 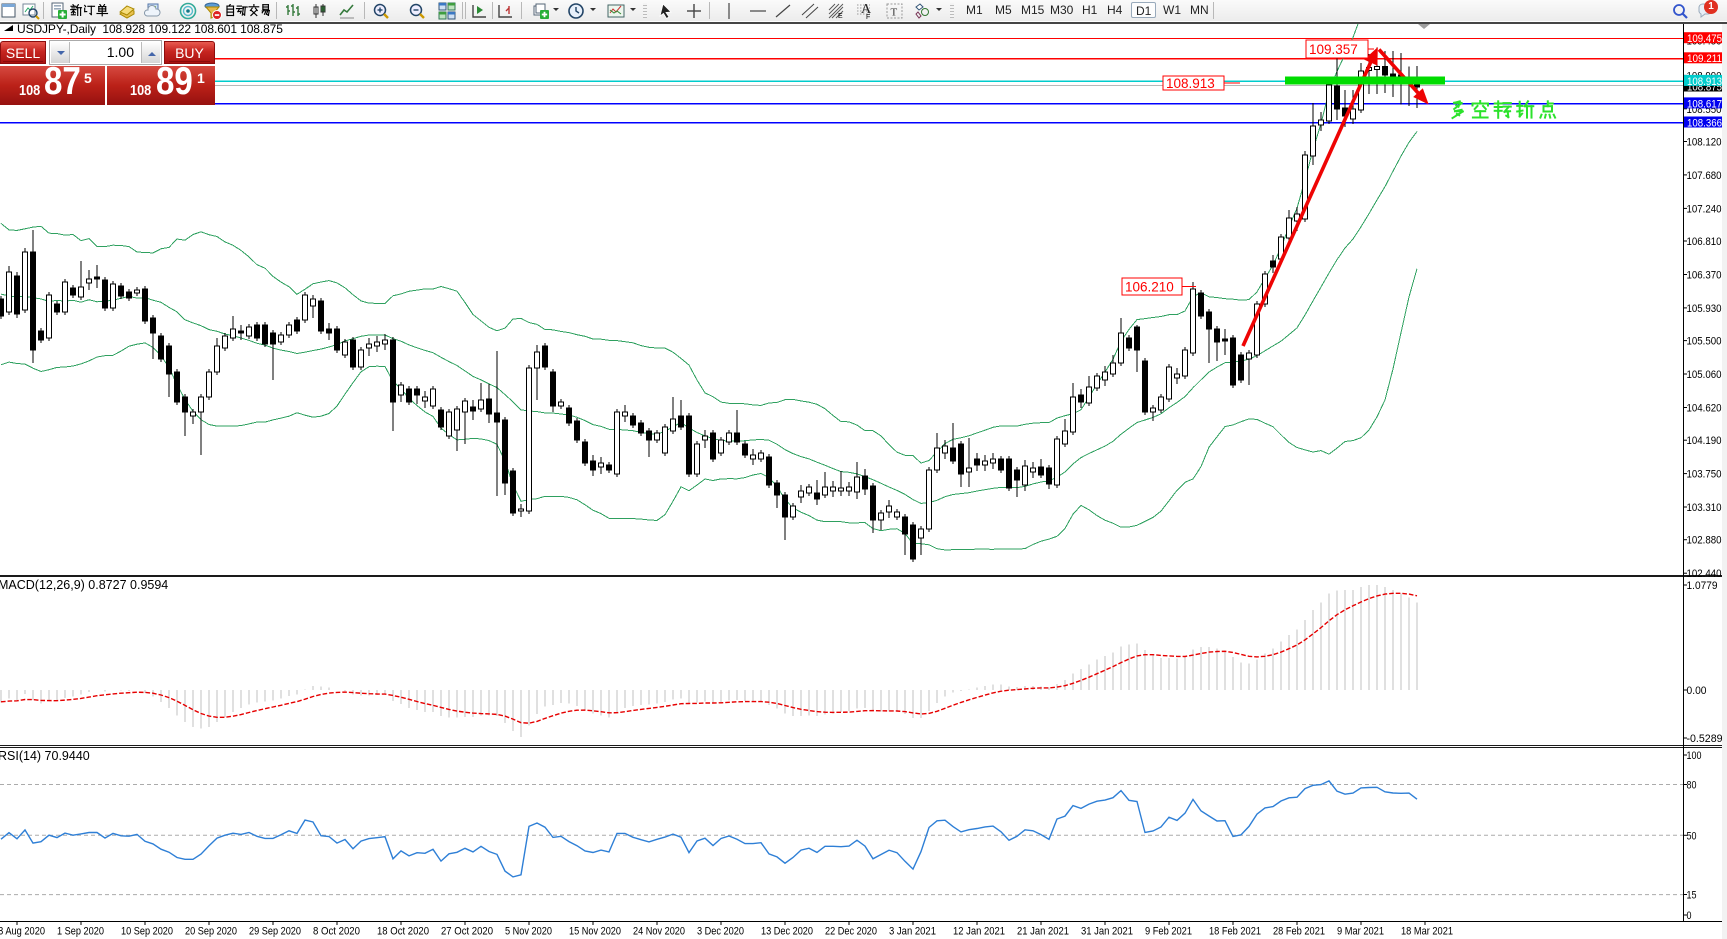 I want to click on svg-text: 21 Jan 2021, so click(x=1043, y=932).